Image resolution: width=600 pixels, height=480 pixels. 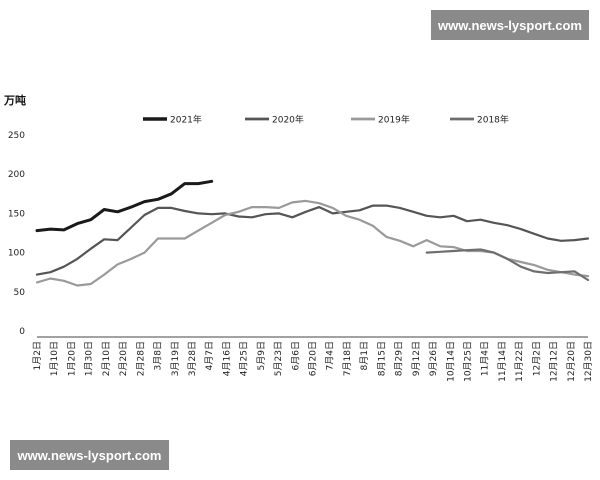 What do you see at coordinates (261, 355) in the screenshot?
I see `x-tick-label: 5月9日` at bounding box center [261, 355].